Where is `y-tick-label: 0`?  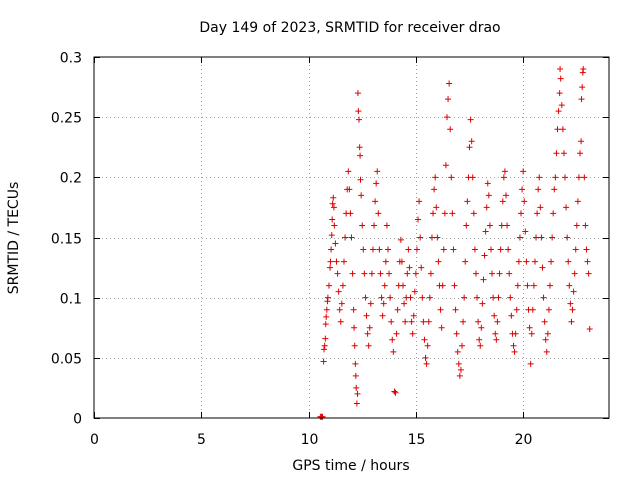
y-tick-label: 0 is located at coordinates (77, 420).